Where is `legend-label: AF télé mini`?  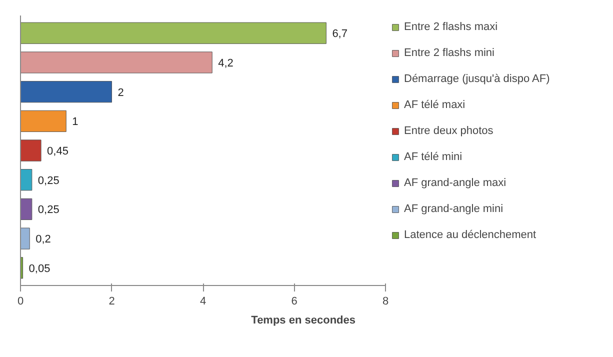
legend-label: AF télé mini is located at coordinates (433, 157).